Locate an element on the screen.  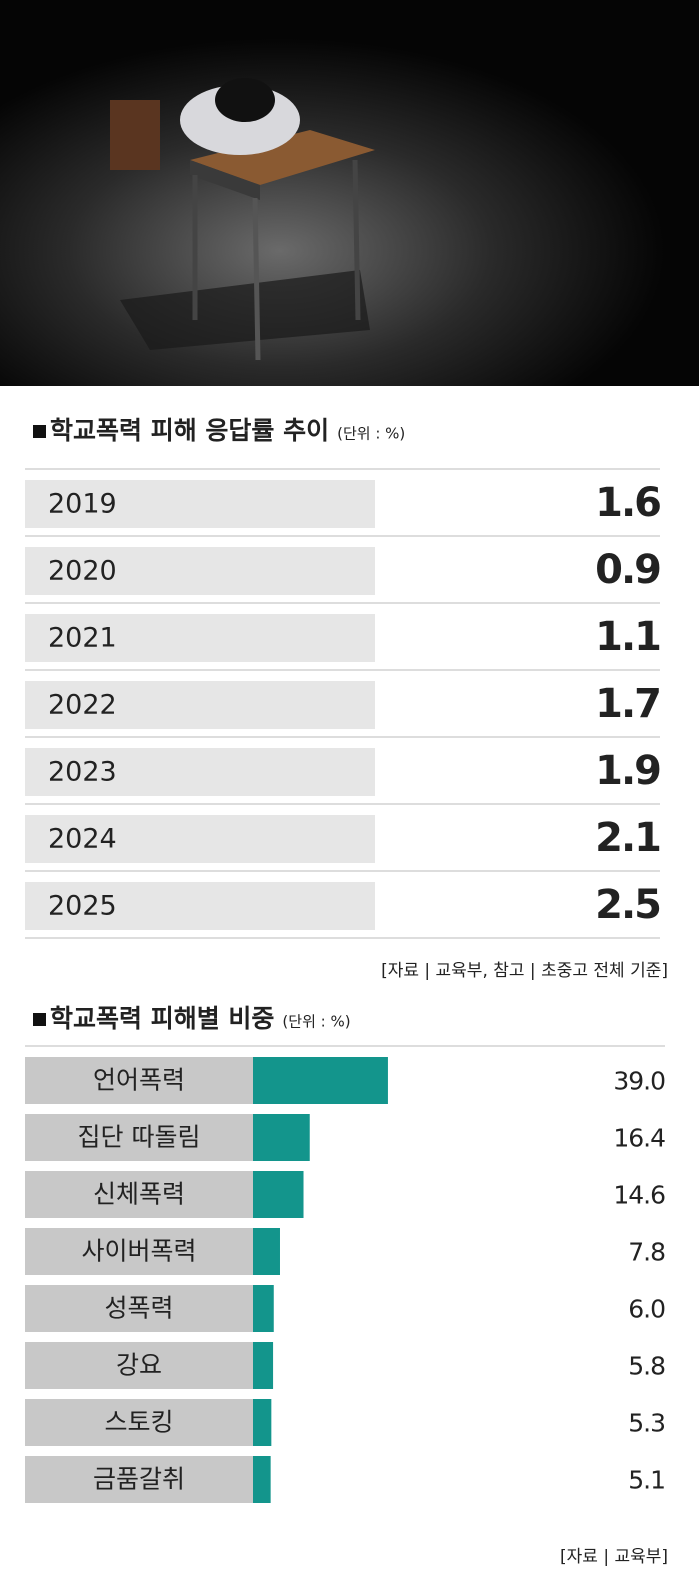
category-label: 사이버폭력 is located at coordinates (138, 1251).